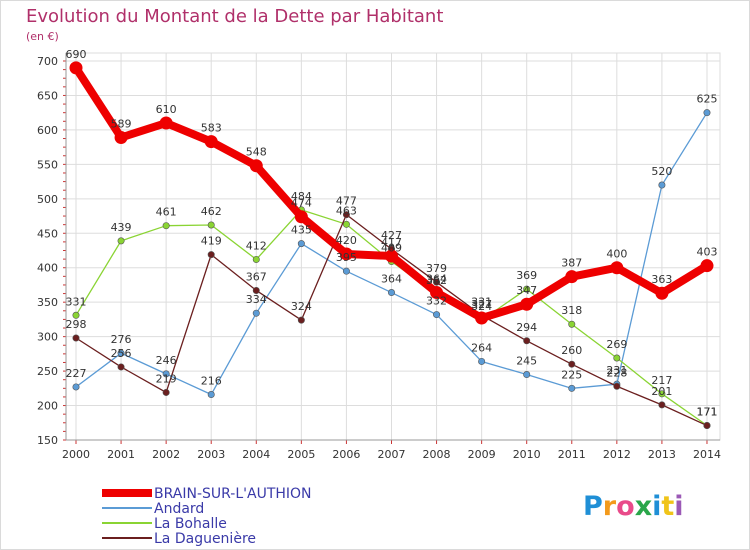 The width and height of the screenshot is (750, 550). Describe the element at coordinates (391, 242) in the screenshot. I see `data-label: 417` at that location.